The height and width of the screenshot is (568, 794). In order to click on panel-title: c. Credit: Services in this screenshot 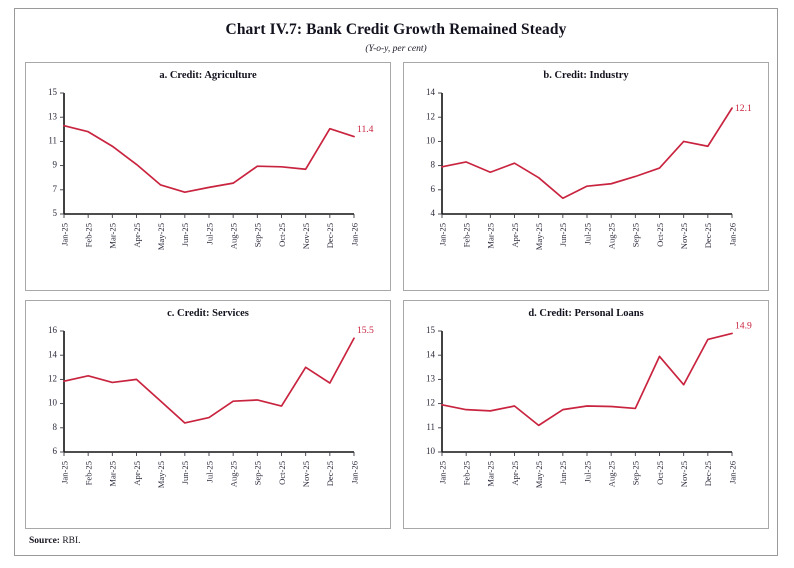, I will do `click(208, 313)`.